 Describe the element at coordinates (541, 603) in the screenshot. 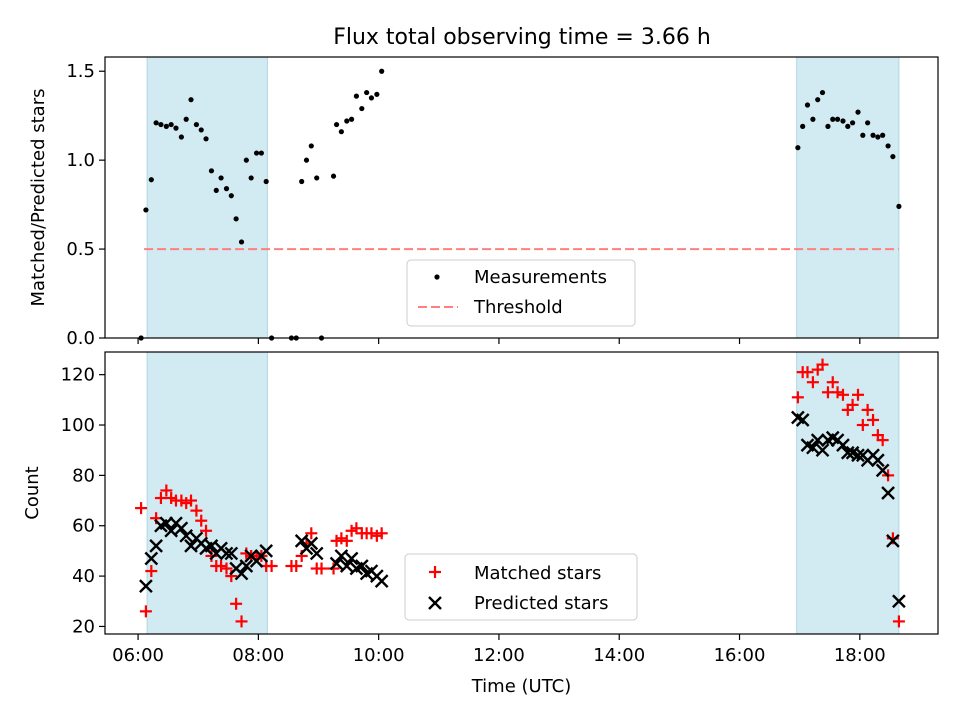

I see `legend-predicted-label: Predicted stars` at that location.